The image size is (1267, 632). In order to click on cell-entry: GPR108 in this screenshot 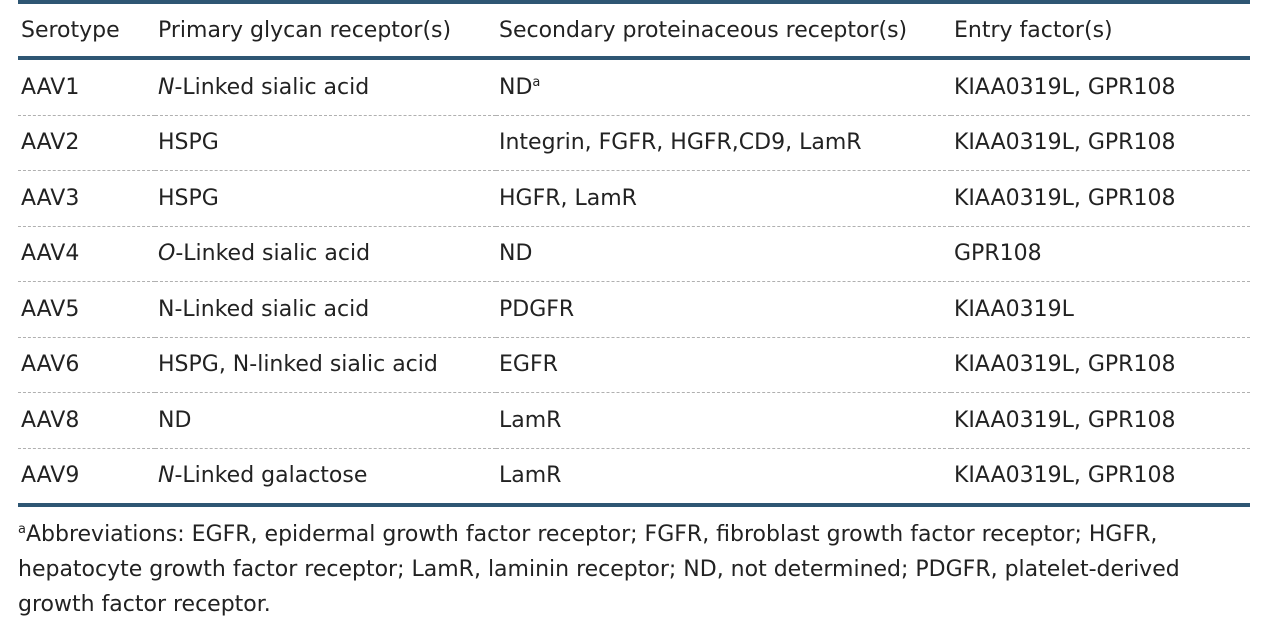, I will do `click(998, 254)`.